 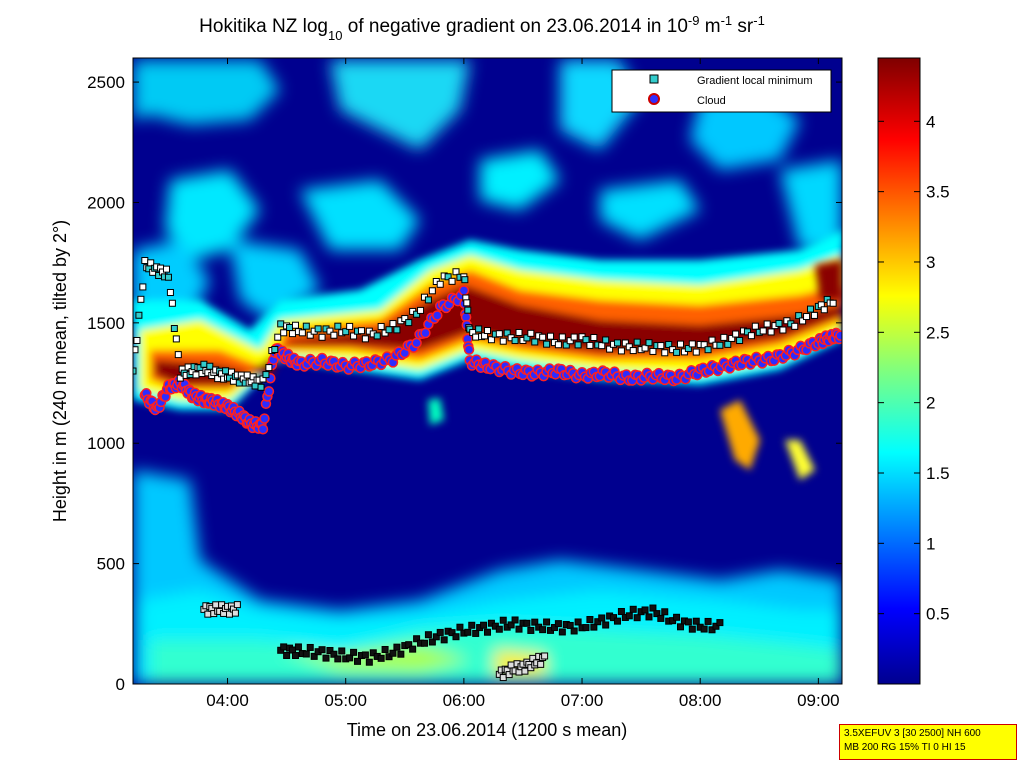 I want to click on colorbar-tick-label: 2.5, so click(x=938, y=332).